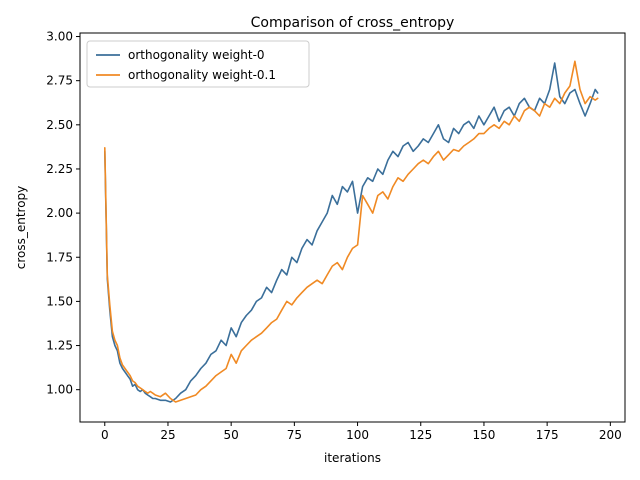  I want to click on x-tick-label: 75, so click(294, 435).